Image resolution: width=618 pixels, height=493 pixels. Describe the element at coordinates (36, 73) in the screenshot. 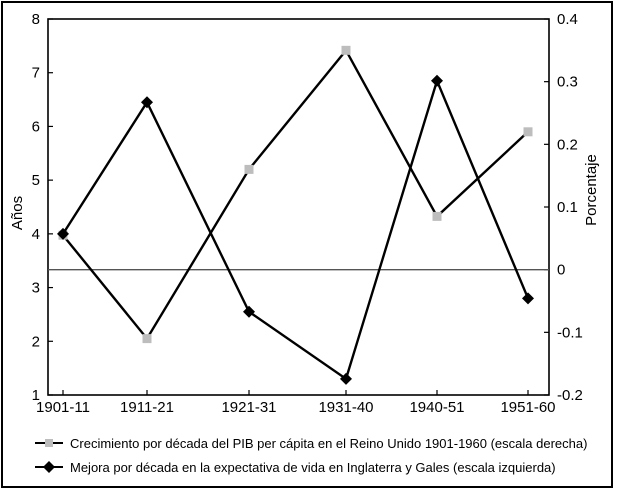

I see `left-tick-label: 7` at that location.